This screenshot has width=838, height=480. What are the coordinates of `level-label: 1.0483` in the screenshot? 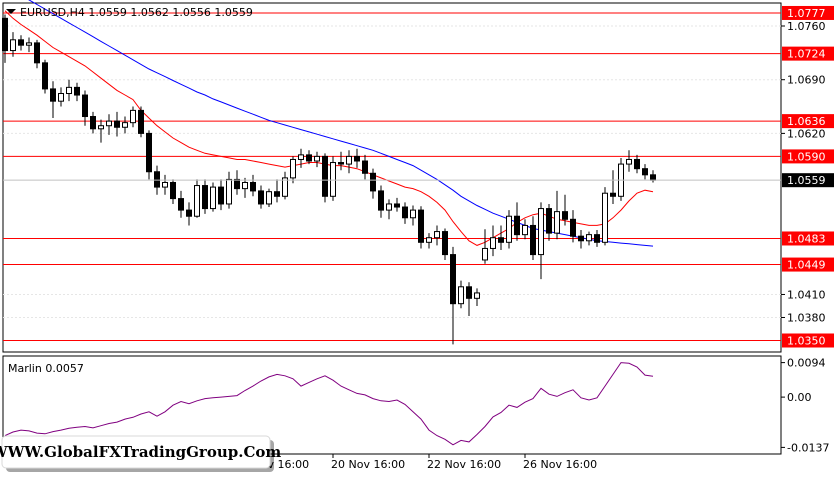 It's located at (806, 238).